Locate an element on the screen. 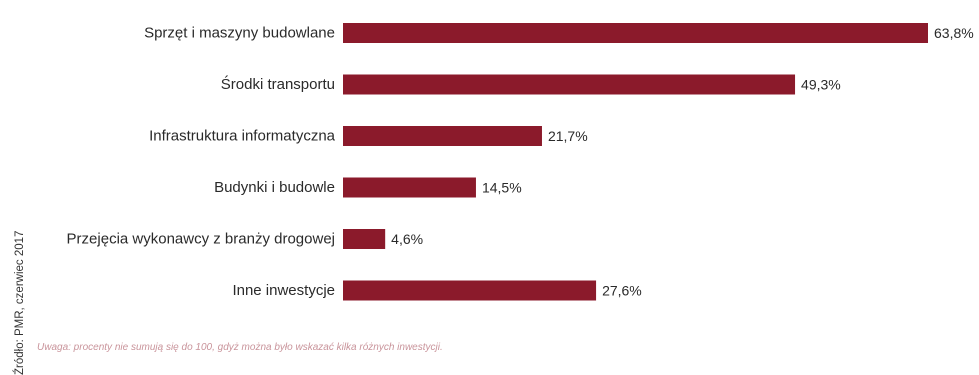 This screenshot has width=979, height=375. source-label: Źródło: PMR, czerwiec 2017 is located at coordinates (20, 302).